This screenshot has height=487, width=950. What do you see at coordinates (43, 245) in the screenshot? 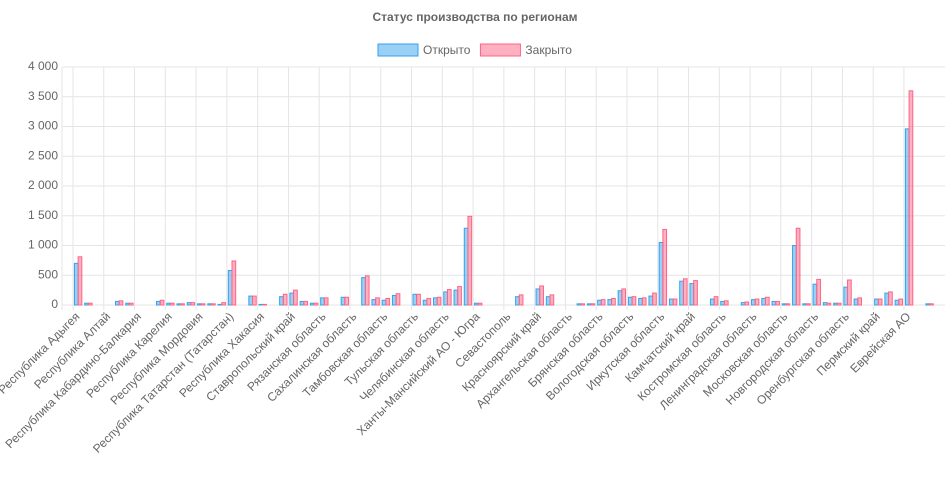
I see `y-tick-label: 1 000` at bounding box center [43, 245].